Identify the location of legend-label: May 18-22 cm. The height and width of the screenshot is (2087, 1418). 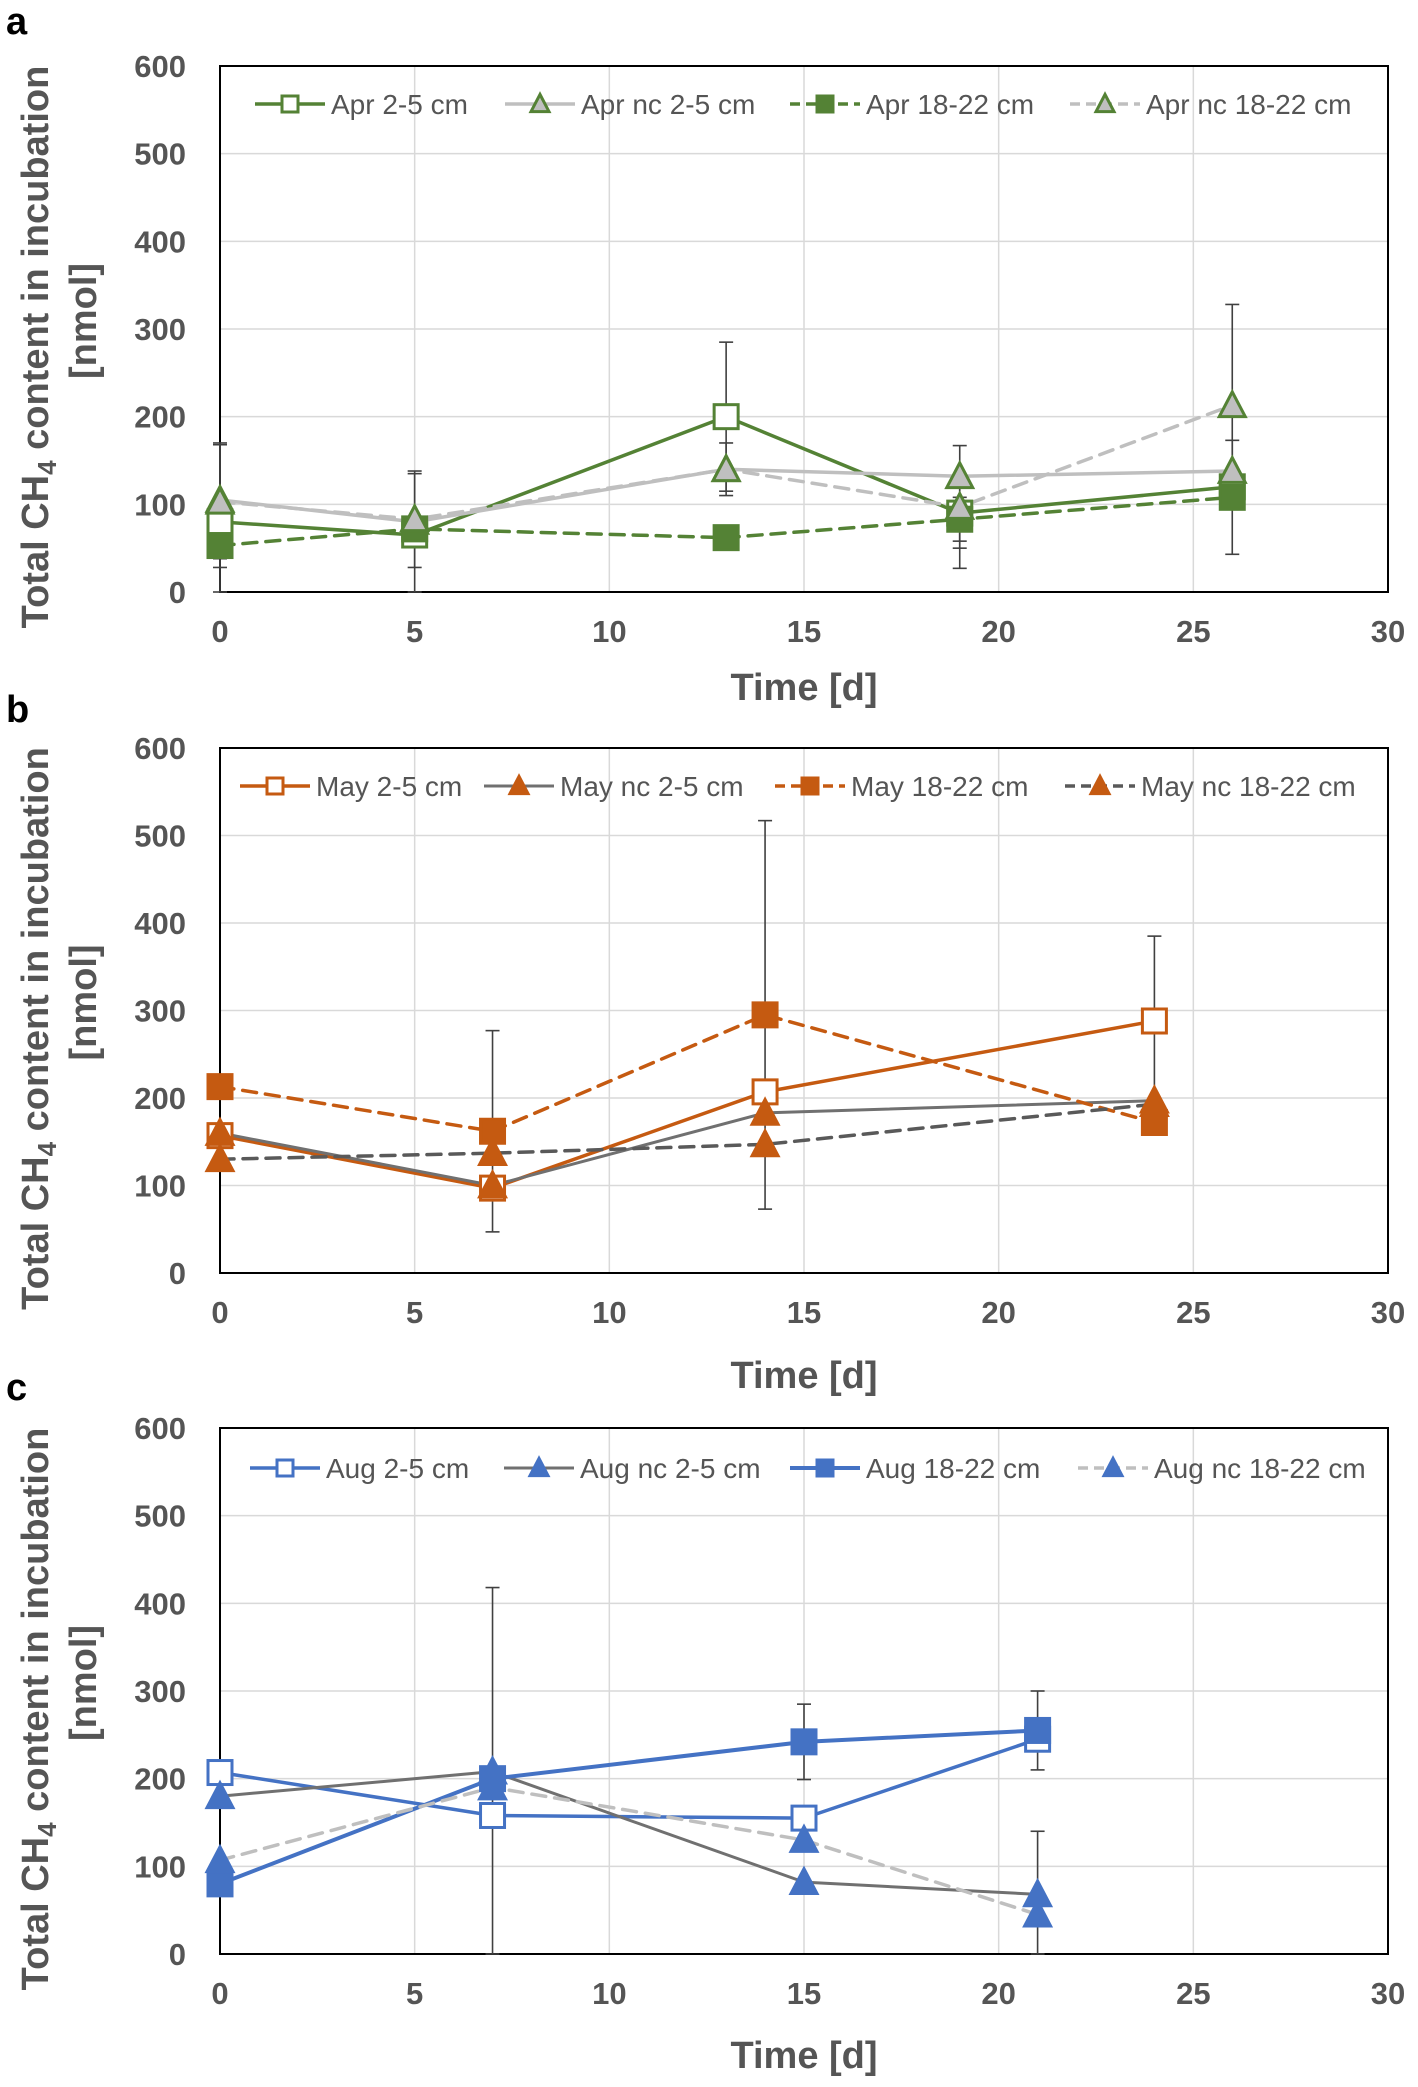
(939, 786).